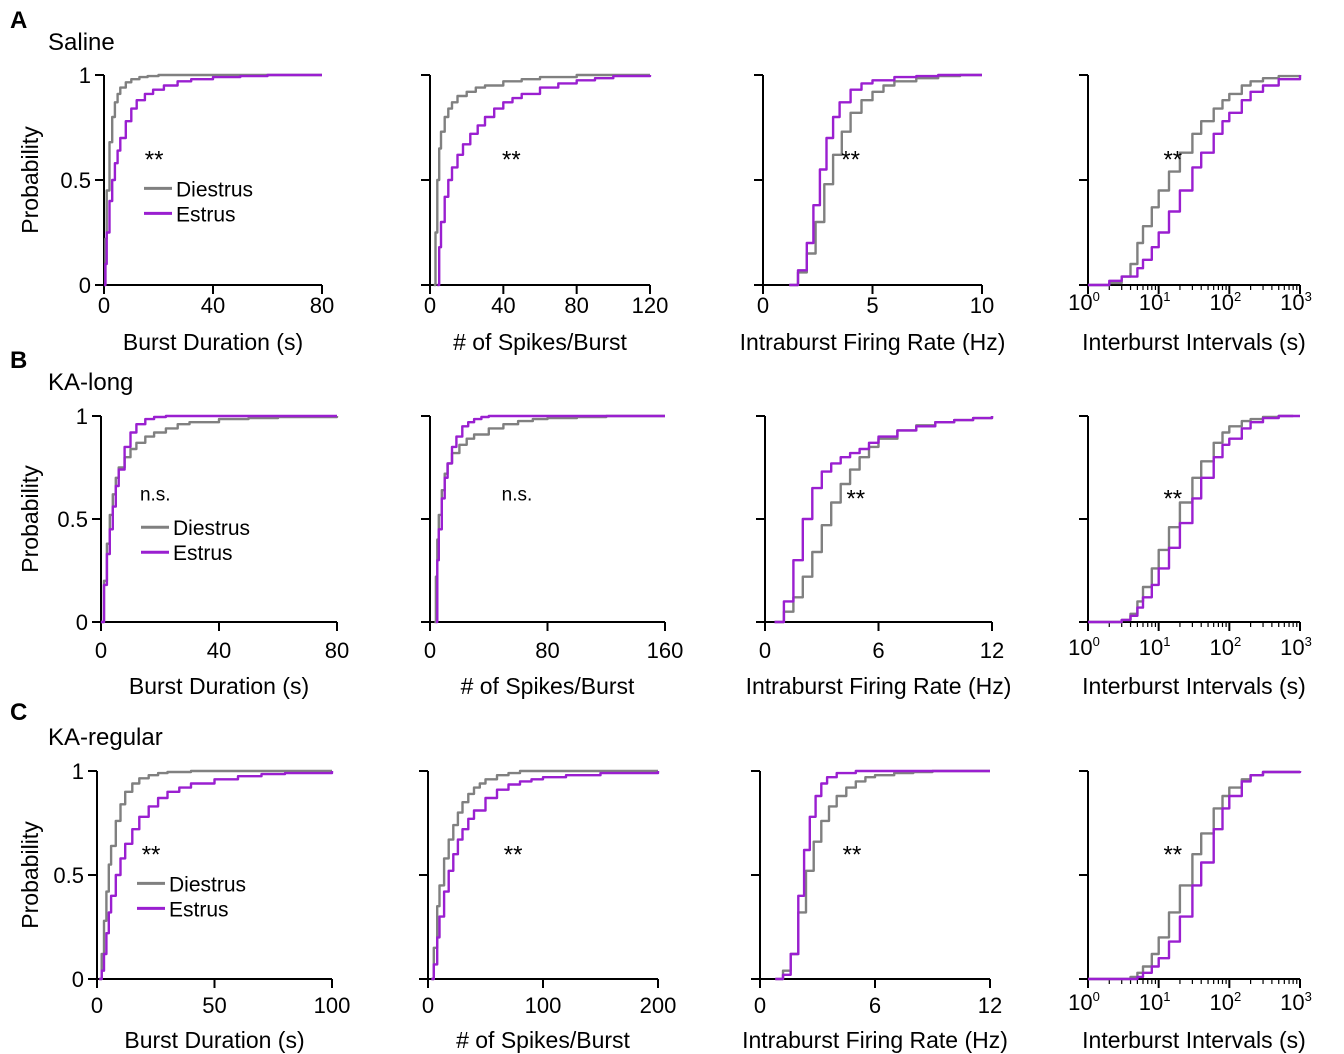 This screenshot has height=1054, width=1344. What do you see at coordinates (213, 305) in the screenshot?
I see `x-tick-label: 40` at bounding box center [213, 305].